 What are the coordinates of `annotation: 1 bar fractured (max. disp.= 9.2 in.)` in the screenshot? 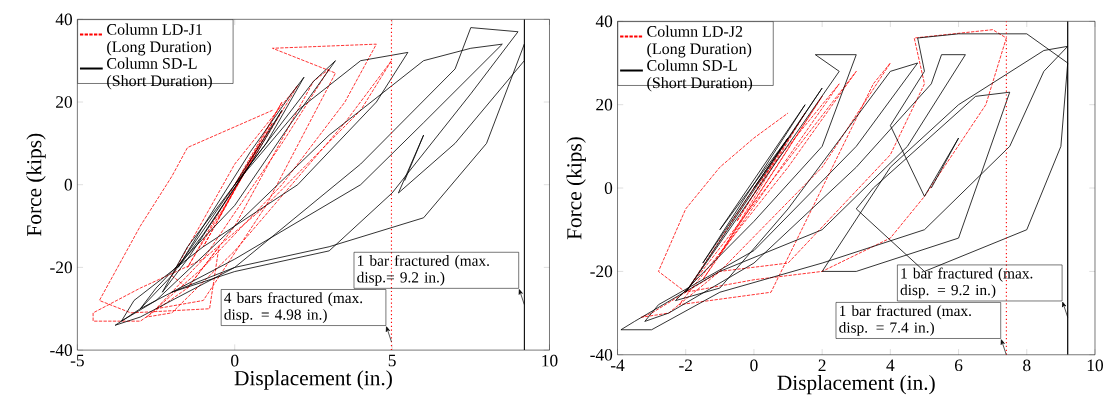 It's located at (423, 270).